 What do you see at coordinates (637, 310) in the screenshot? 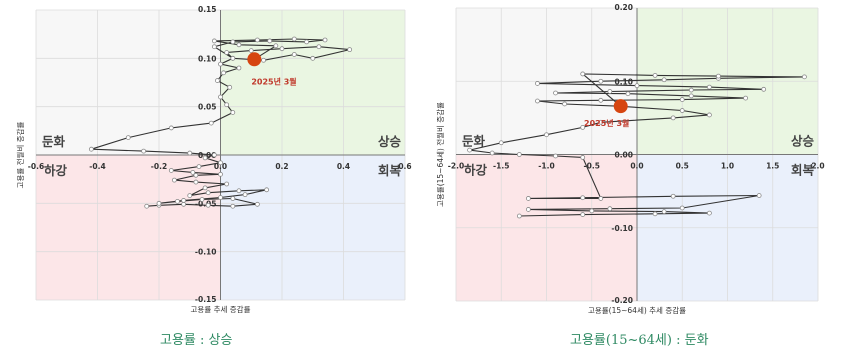
I see `x-axis-title: 고용률(15~64세) 추세 증감률` at bounding box center [637, 310].